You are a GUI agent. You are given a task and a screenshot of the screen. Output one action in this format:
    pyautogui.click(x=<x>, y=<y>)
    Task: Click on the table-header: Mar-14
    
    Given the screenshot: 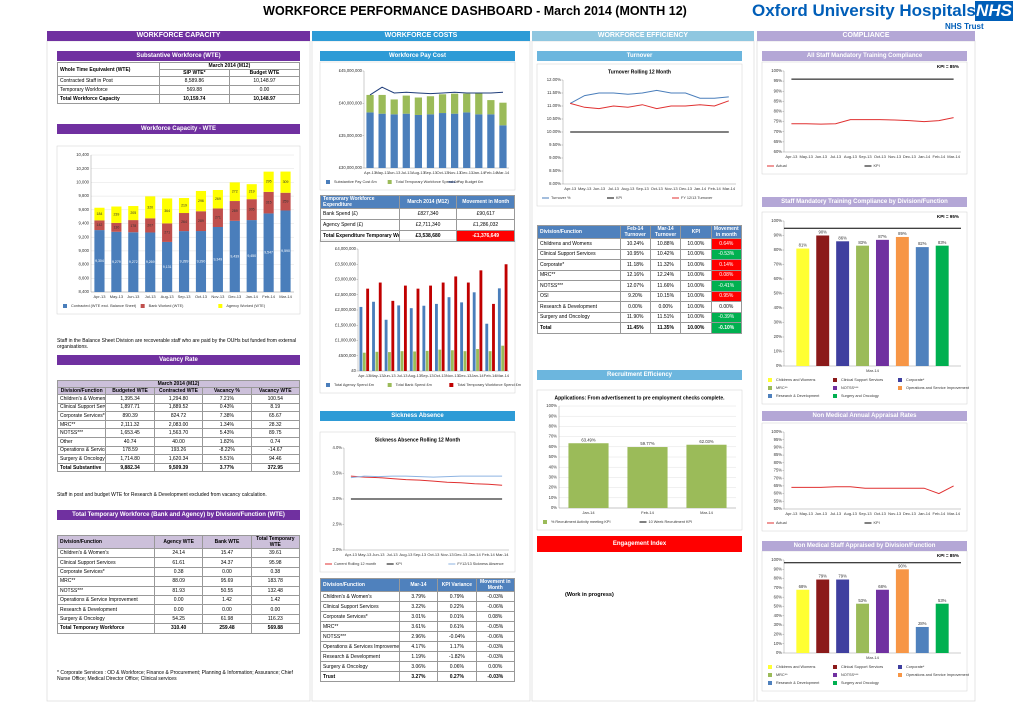 What is the action you would take?
    pyautogui.click(x=418, y=585)
    